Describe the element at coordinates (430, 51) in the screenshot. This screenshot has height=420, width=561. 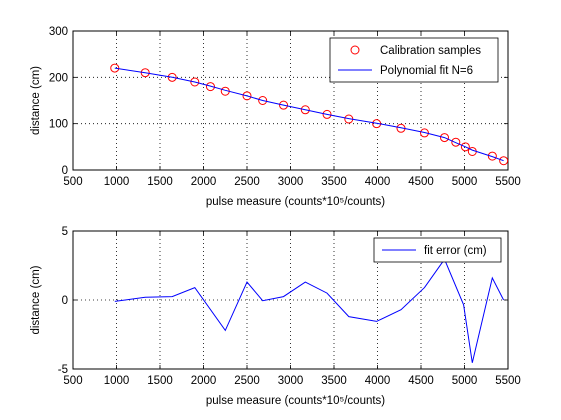
I see `legend-label: Calibration samples` at that location.